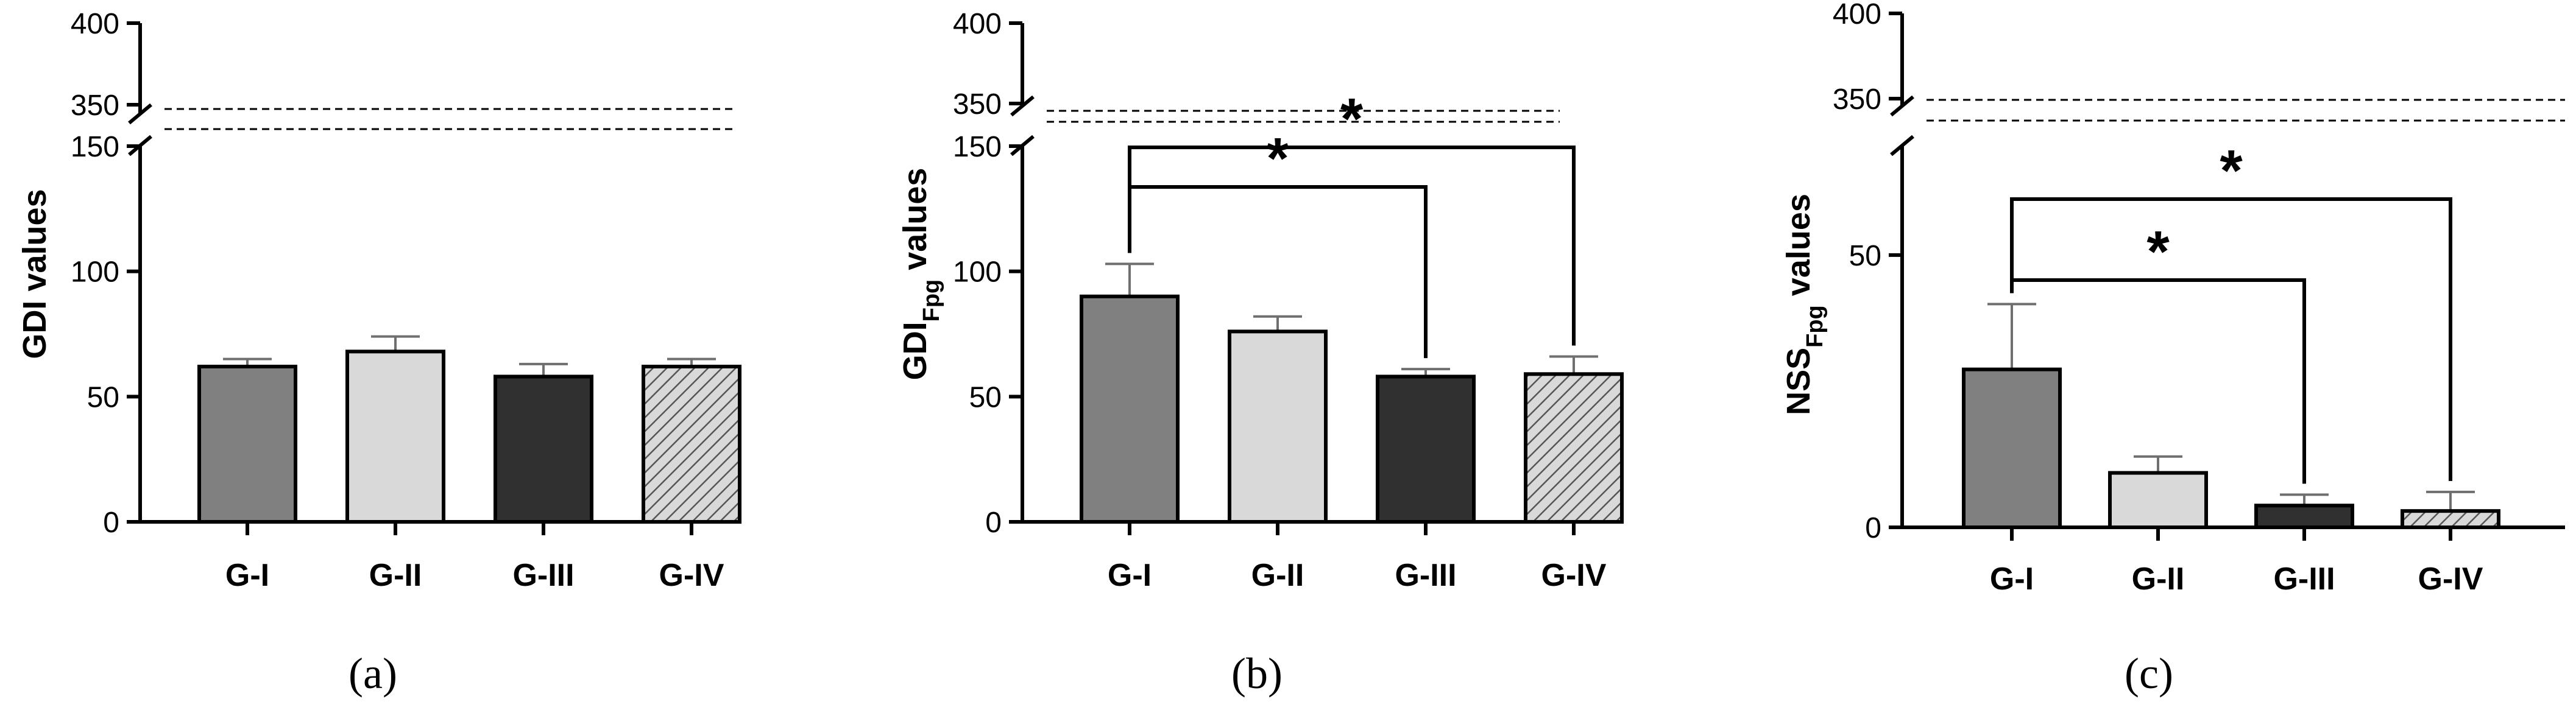  I want to click on y-axis-label: GDI values, so click(34, 274).